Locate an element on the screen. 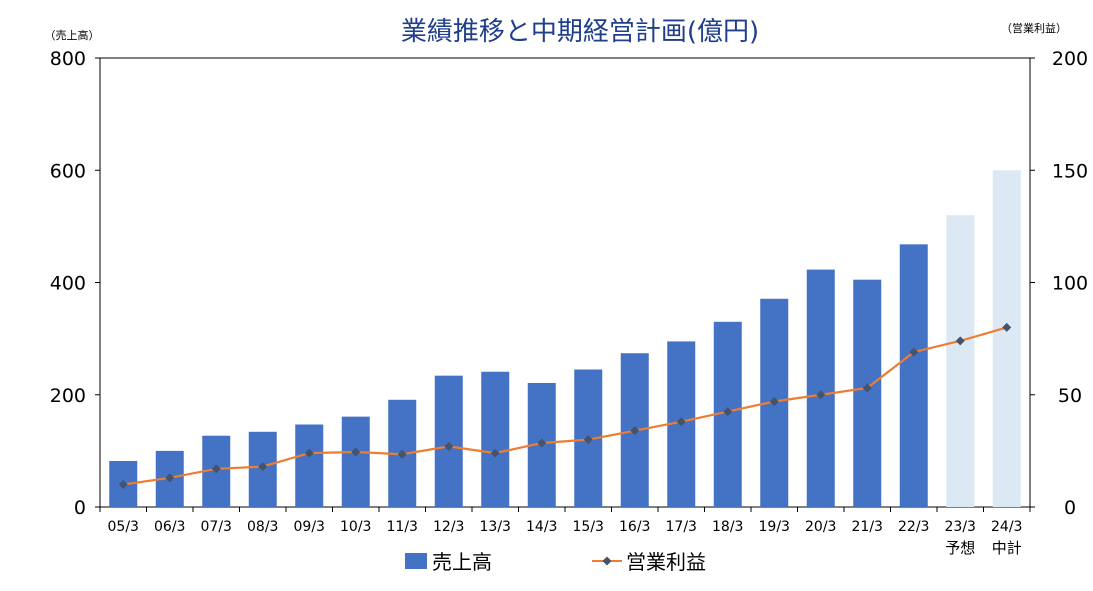 The image size is (1093, 591). x-tick-label: 11/3 is located at coordinates (402, 527).